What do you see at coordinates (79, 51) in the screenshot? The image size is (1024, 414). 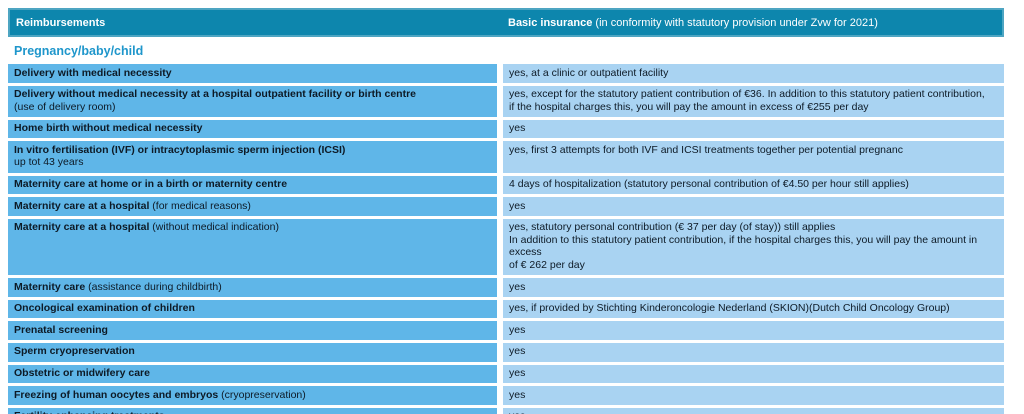 I see `section-title: Pregnancy/baby/child` at bounding box center [79, 51].